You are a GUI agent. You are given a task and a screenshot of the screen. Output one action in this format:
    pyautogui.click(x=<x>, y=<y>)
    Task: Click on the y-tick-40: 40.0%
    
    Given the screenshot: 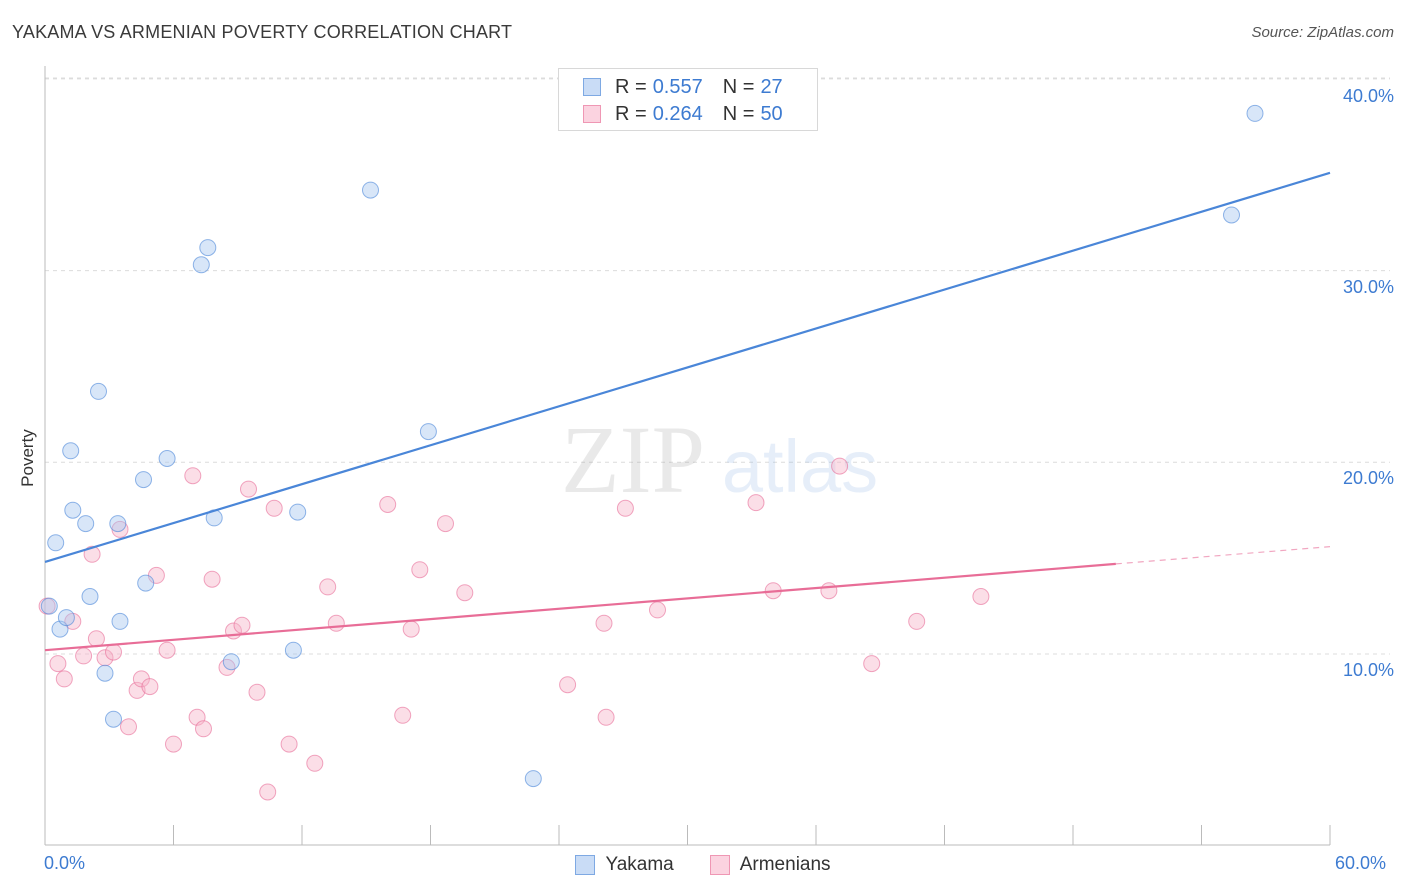 What is the action you would take?
    pyautogui.click(x=1368, y=96)
    